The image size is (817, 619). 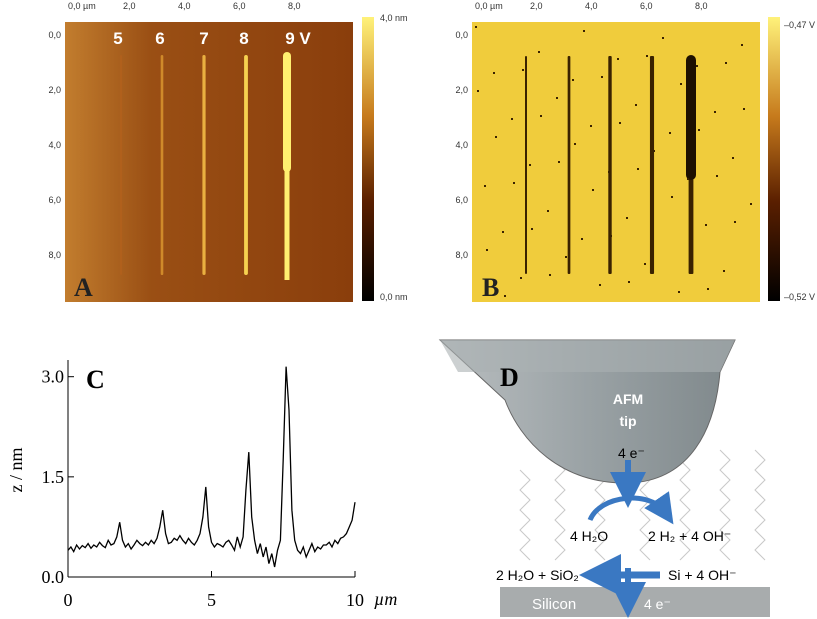 I want to click on label: 2 H₂O + SiO₂, so click(x=537, y=575).